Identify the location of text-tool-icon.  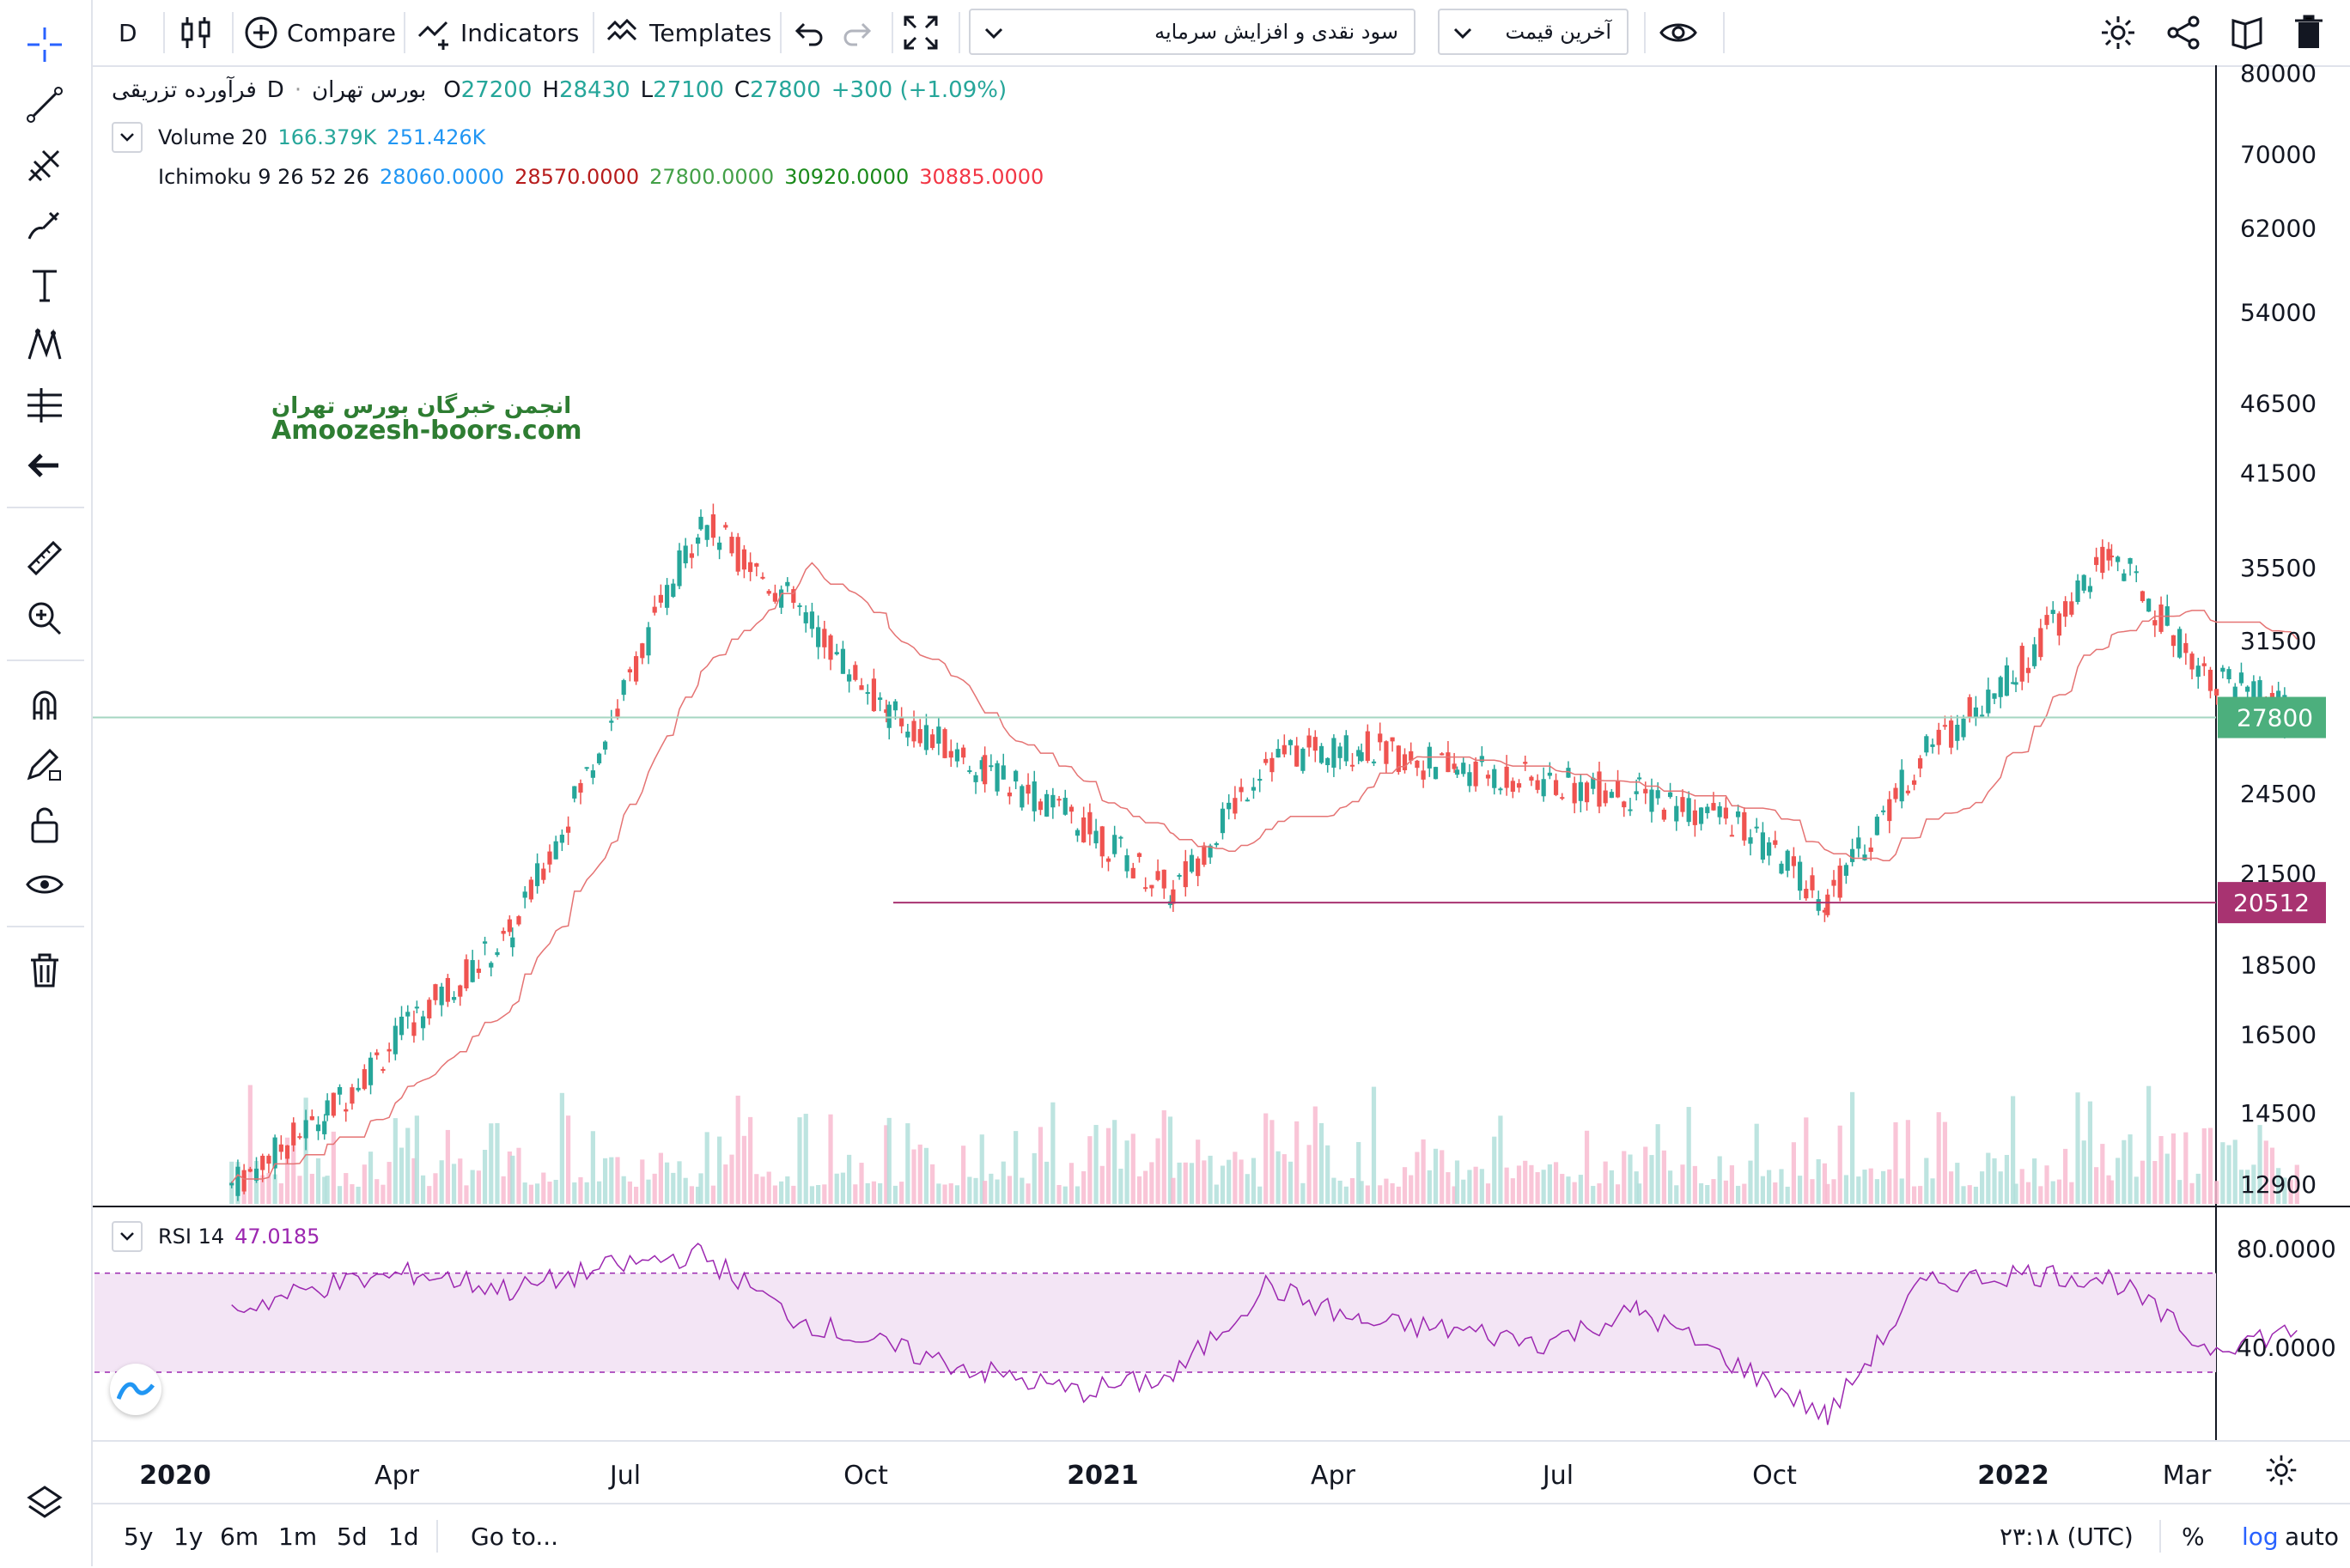
(44, 285).